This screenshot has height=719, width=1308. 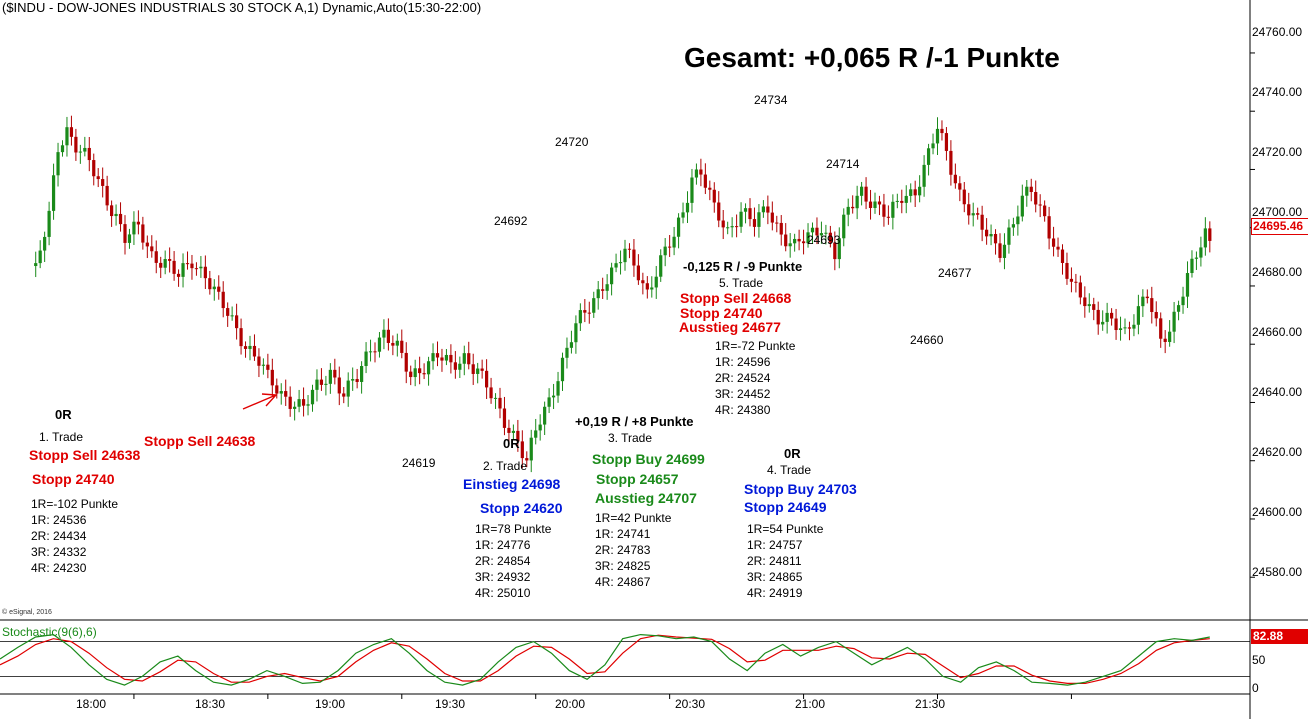 What do you see at coordinates (511, 221) in the screenshot?
I see `point-label: 24692` at bounding box center [511, 221].